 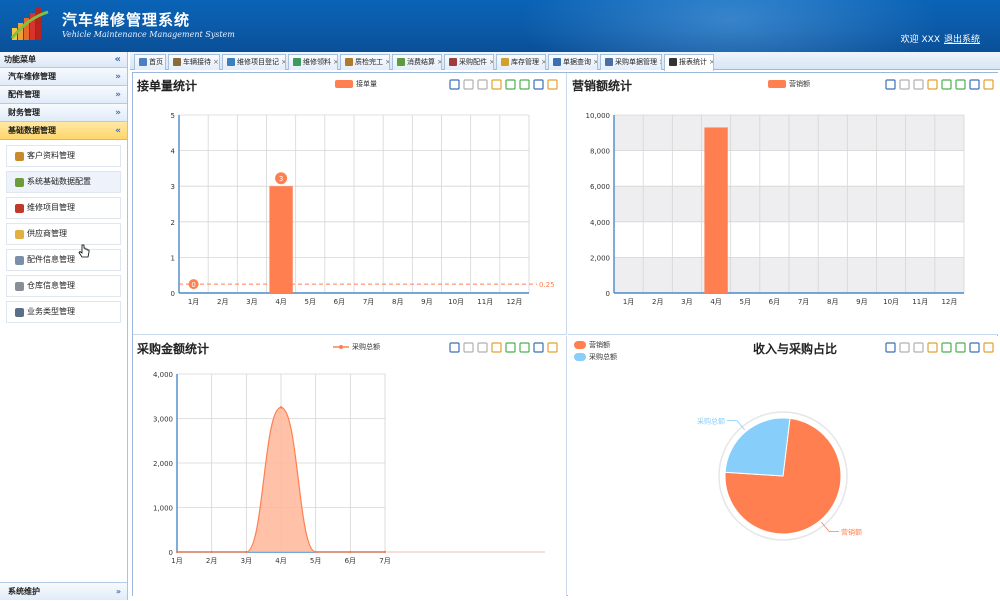 I want to click on sidebar-item-parts-info: 配件信息管理, so click(x=63, y=260).